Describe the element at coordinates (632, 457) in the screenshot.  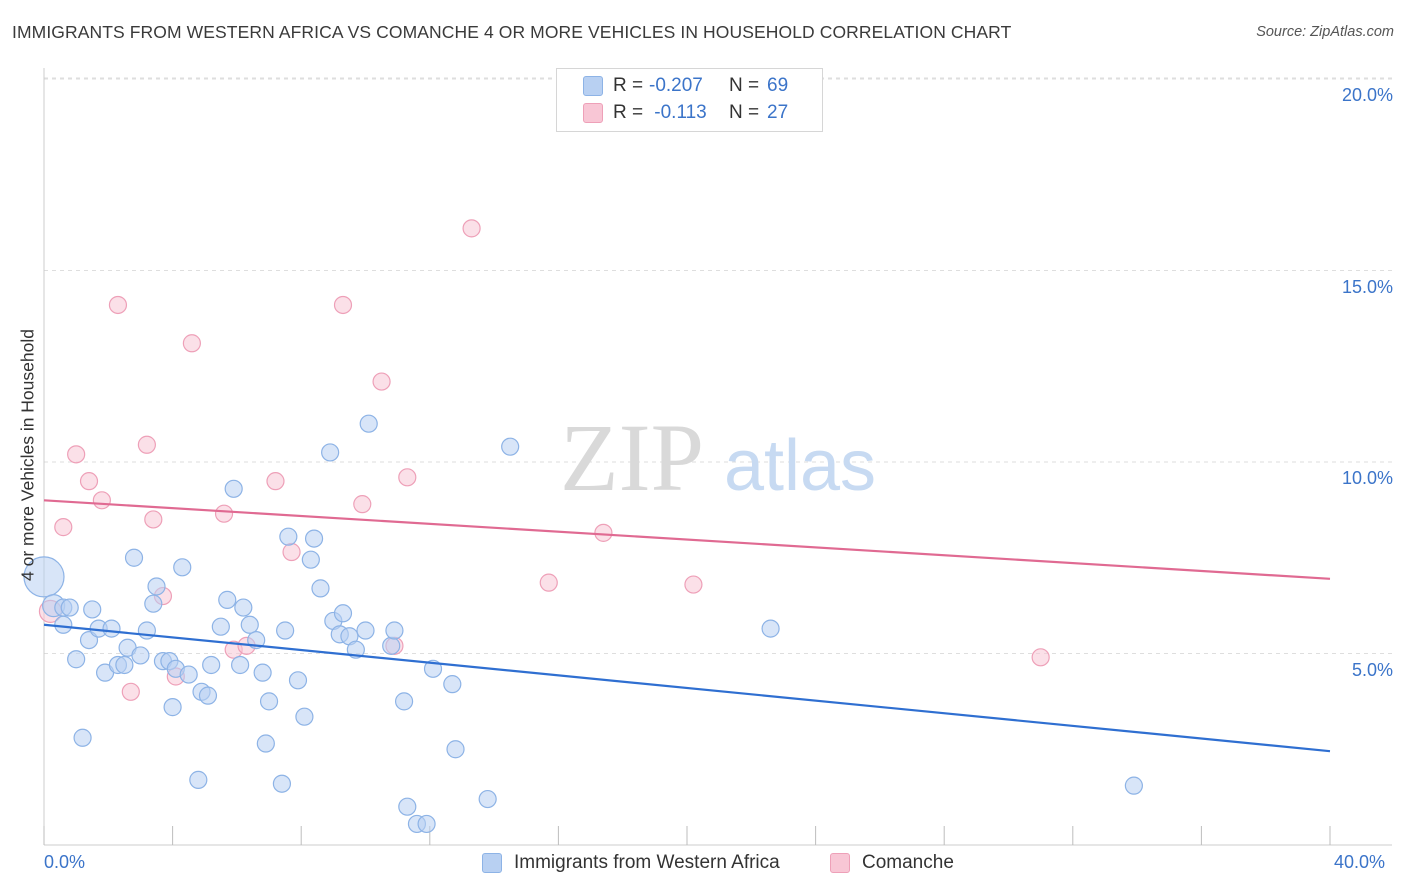
I see `watermark-zip: ZIP` at that location.